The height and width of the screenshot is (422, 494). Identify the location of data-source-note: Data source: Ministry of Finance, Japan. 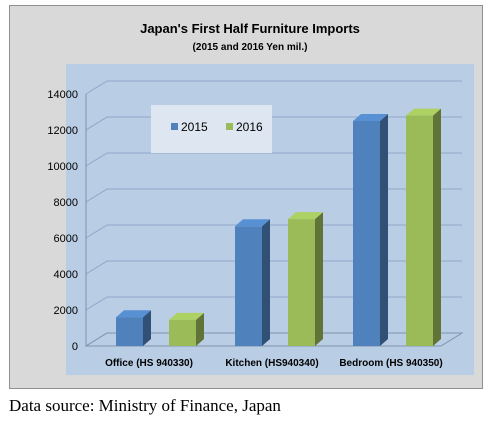
(145, 405).